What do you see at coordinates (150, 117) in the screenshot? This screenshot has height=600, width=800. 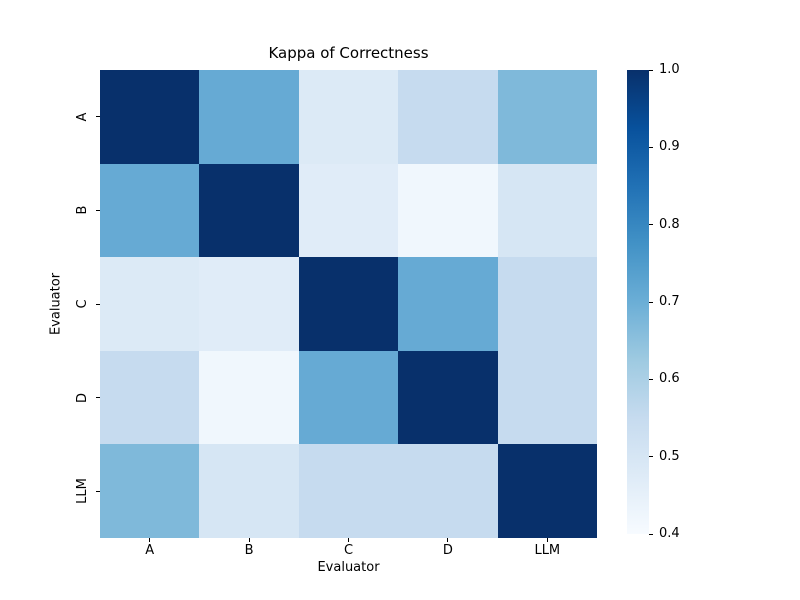 I see `heatmap-cell-A-A` at bounding box center [150, 117].